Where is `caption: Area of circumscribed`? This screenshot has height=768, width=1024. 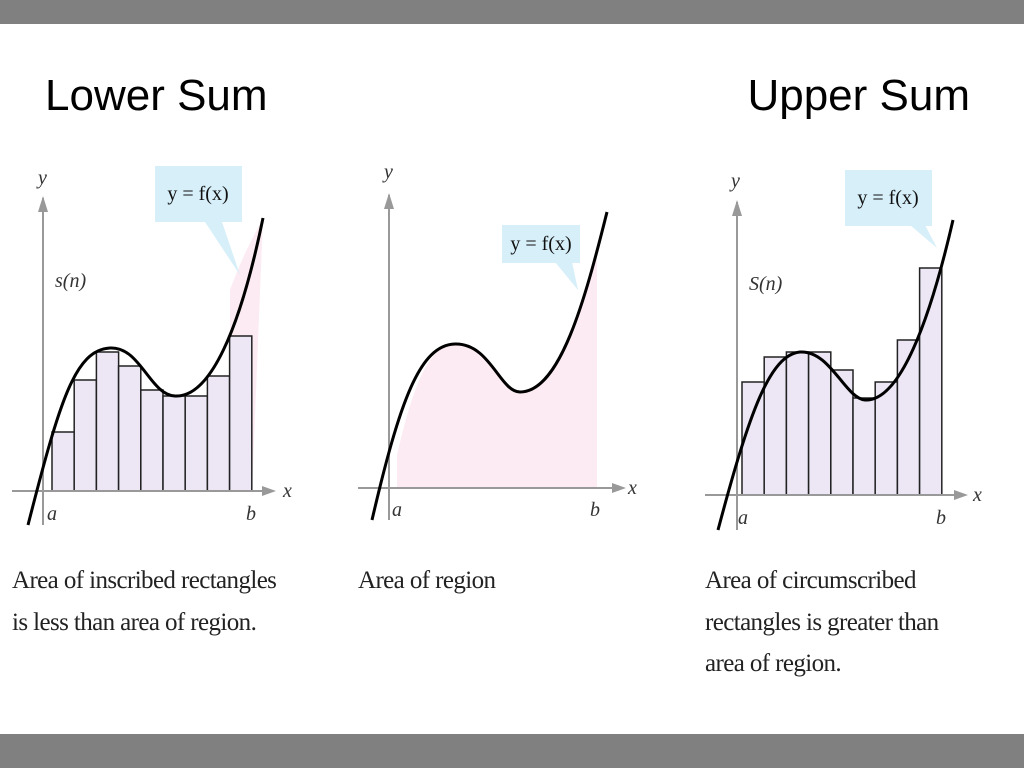
caption: Area of circumscribed is located at coordinates (811, 580).